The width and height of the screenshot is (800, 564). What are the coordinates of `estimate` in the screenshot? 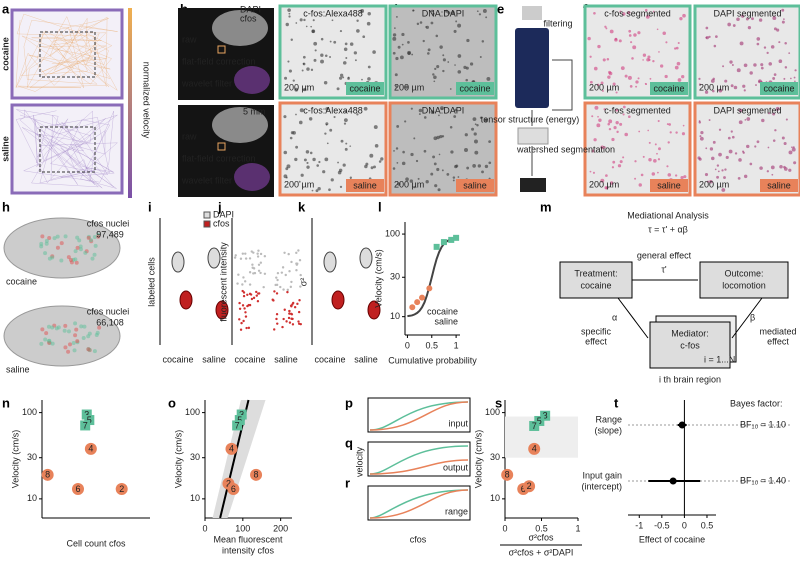 It's located at (682, 425).